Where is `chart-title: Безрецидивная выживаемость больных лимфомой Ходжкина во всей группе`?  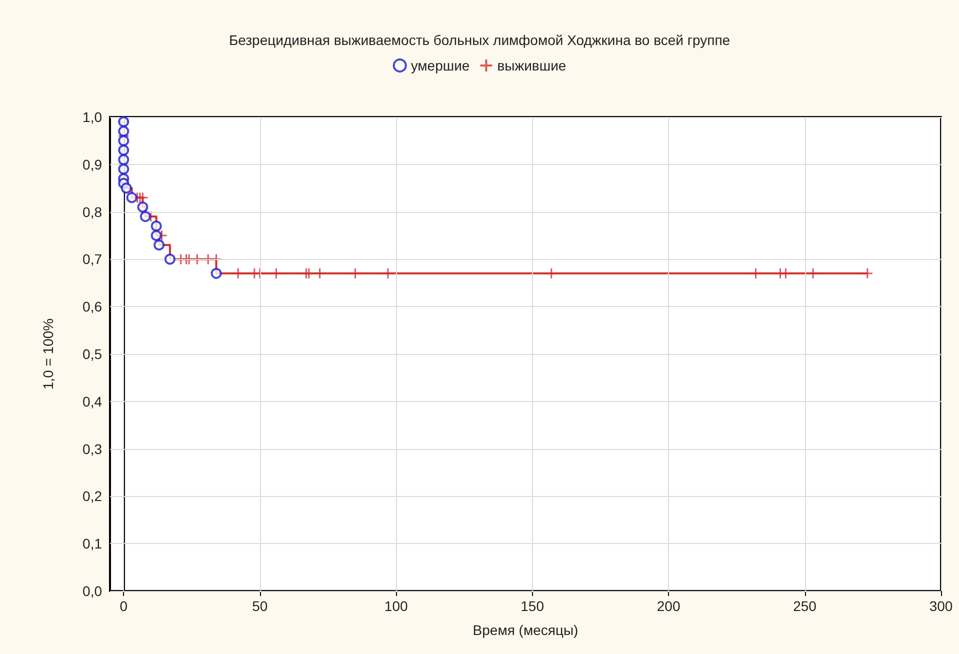
chart-title: Безрецидивная выживаемость больных лимфомой Ходжкина во всей группе is located at coordinates (479, 40).